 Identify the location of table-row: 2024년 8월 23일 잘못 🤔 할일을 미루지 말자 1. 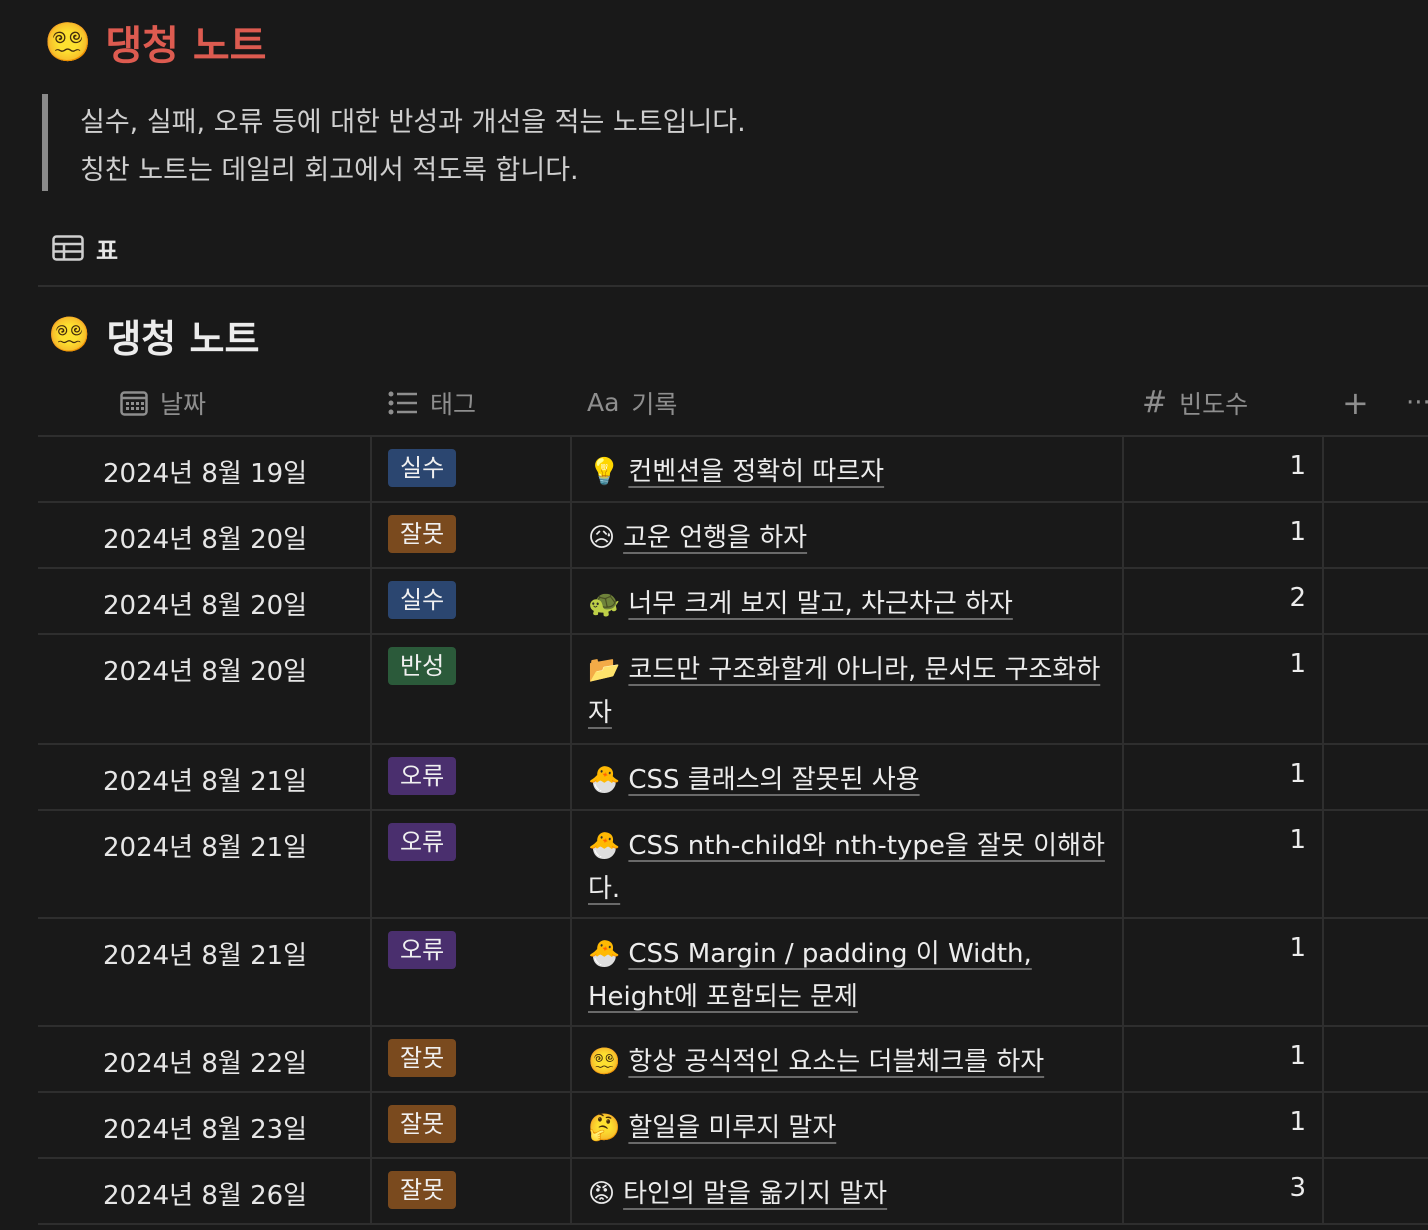
(733, 1126).